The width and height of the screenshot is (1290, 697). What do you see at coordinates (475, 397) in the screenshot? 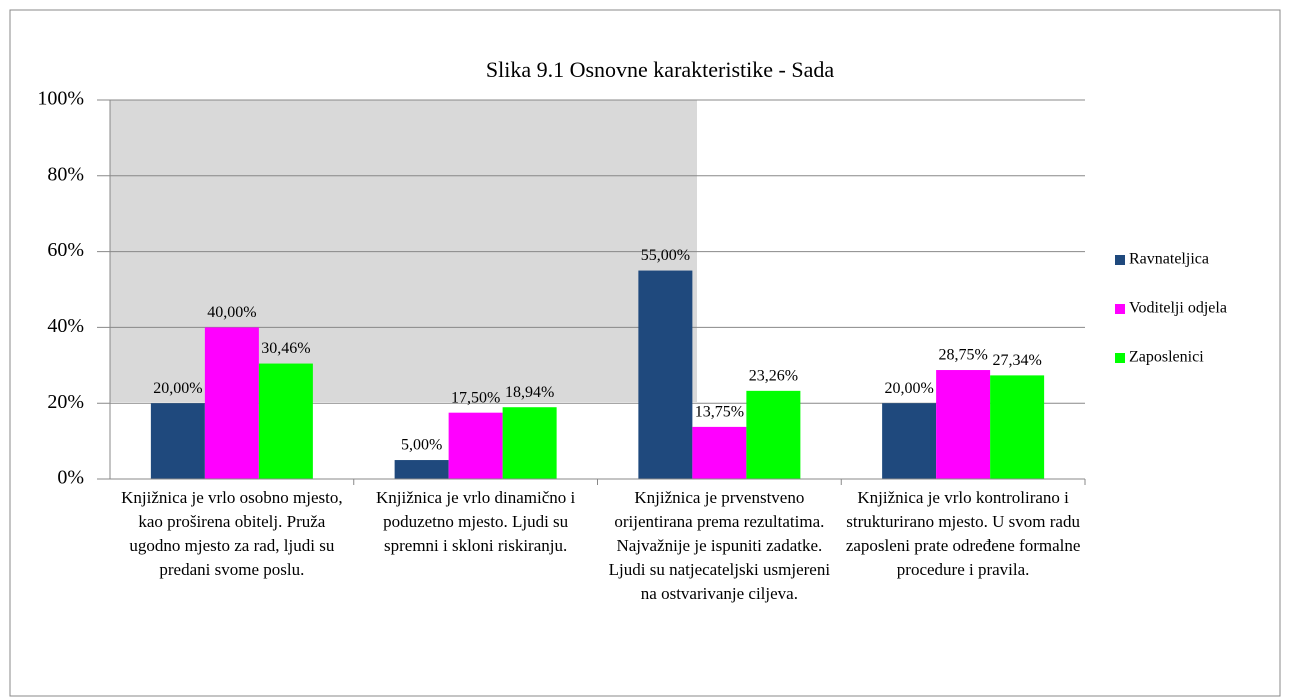
I see `data-label: 17,50%` at bounding box center [475, 397].